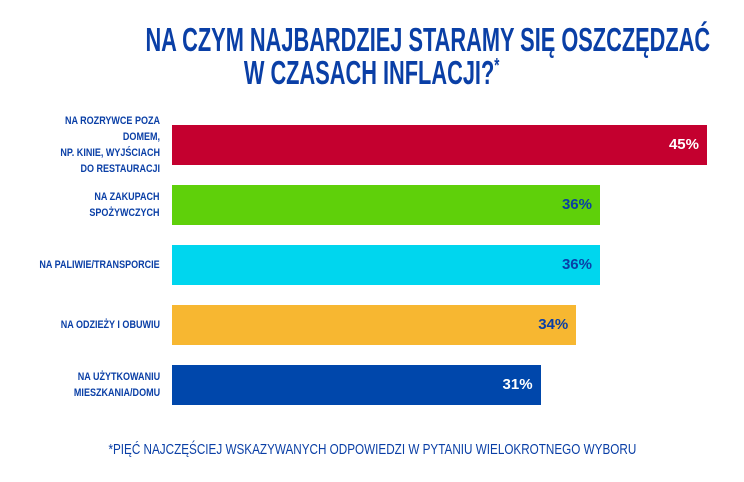 The width and height of the screenshot is (744, 482). I want to click on title-text: W CZASACH INFLACJI?, so click(369, 72).